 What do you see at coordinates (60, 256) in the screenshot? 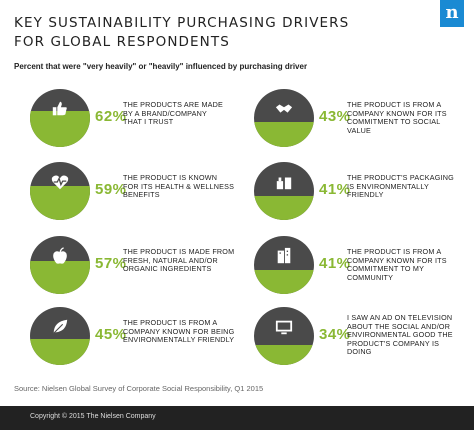
I see `apple-icon` at bounding box center [60, 256].